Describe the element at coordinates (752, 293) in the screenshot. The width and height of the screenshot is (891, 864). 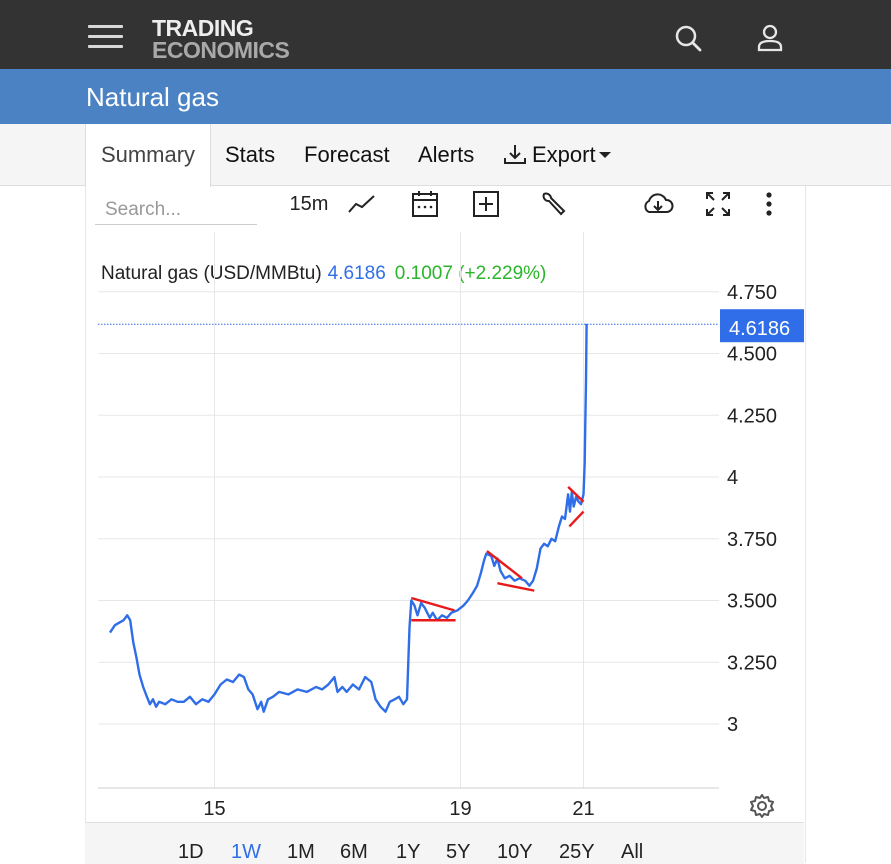
I see `y-tick-label: 4.750` at that location.